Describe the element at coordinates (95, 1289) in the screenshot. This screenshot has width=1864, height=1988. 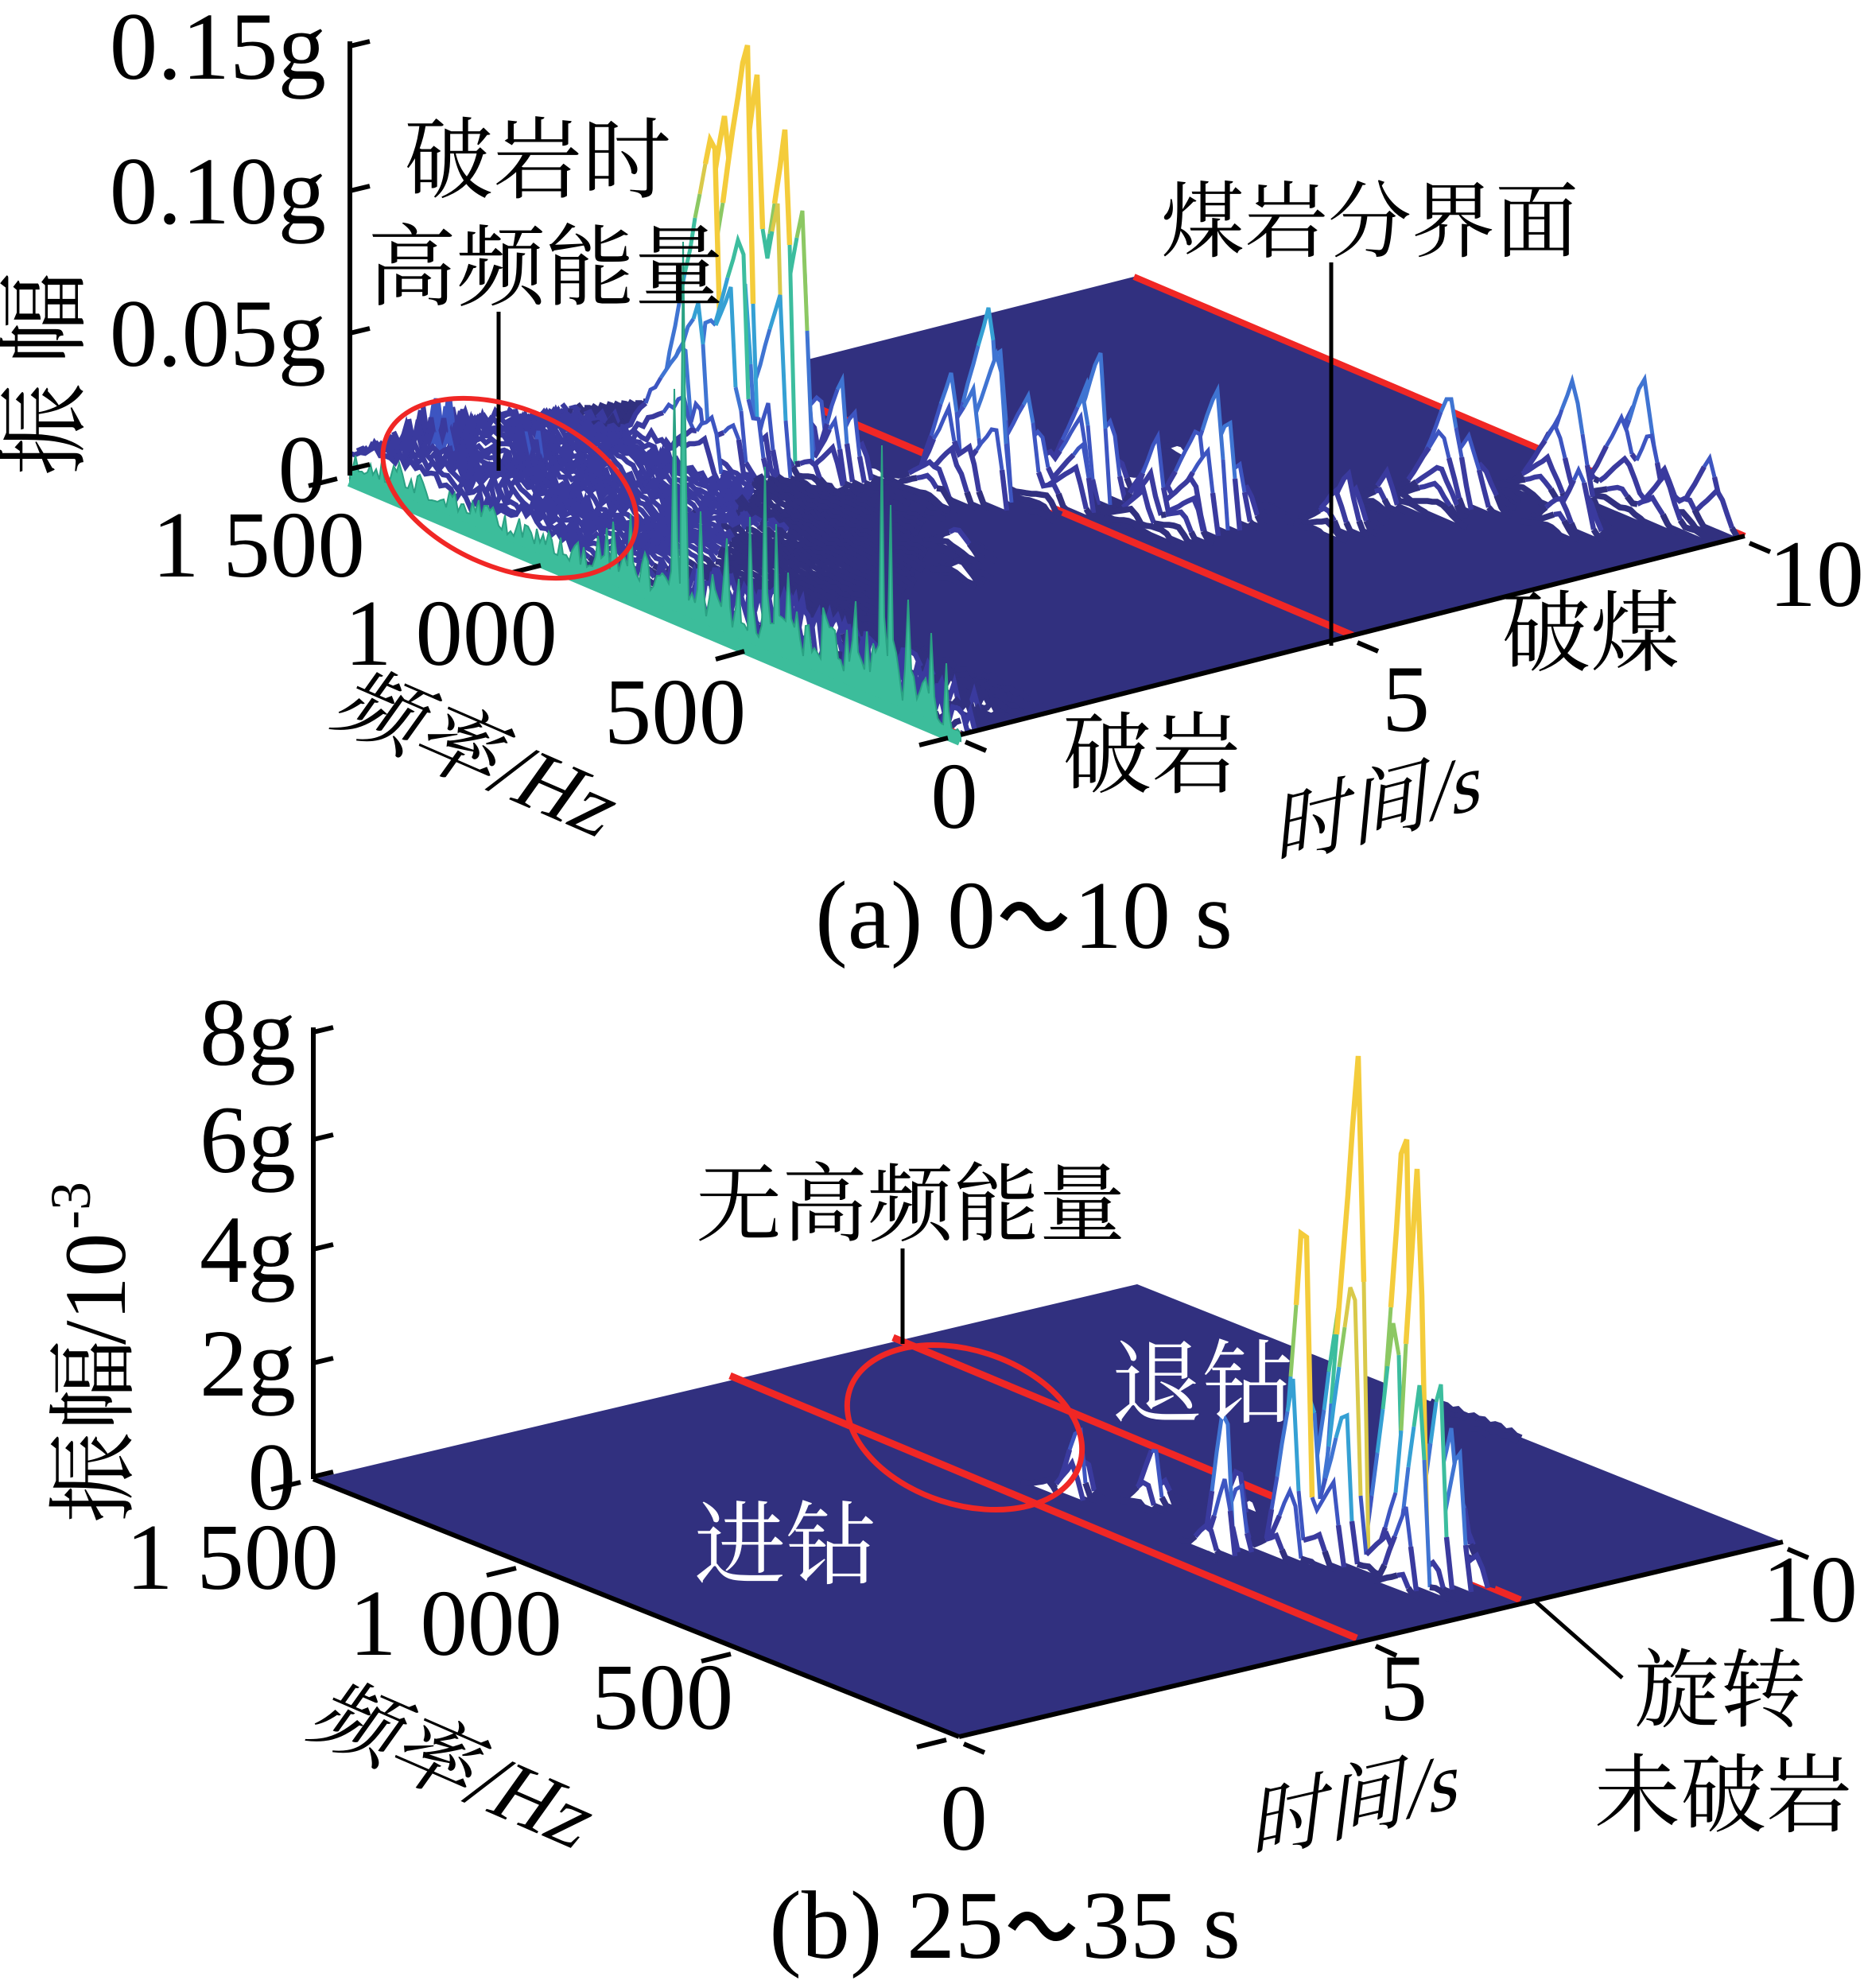
I see `svg-text: /10` at that location.